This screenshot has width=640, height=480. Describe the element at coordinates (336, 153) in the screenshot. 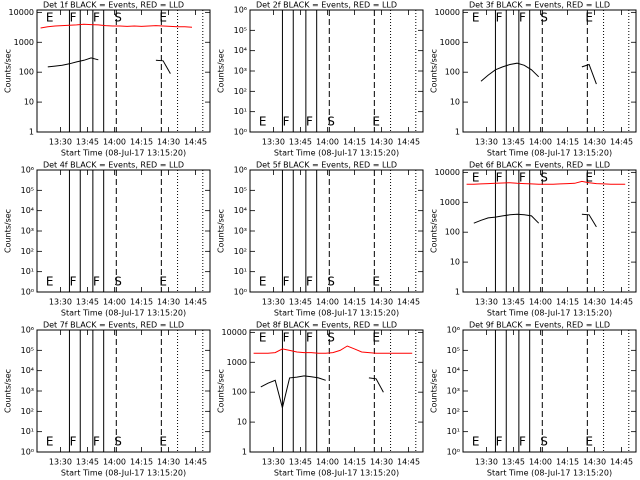

I see `x-axis-label: Start Time (08-Jul-17 13:15:20)` at that location.